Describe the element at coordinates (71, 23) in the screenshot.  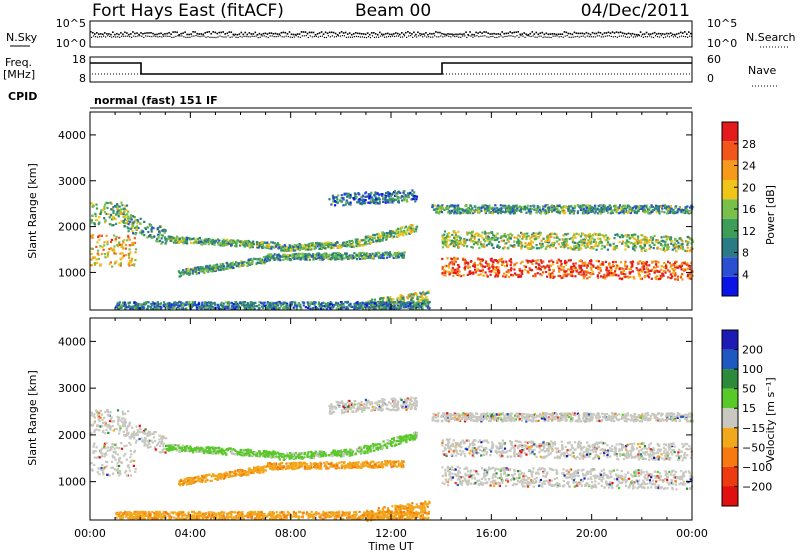
I see `count-tick-left-top: 10^5` at that location.